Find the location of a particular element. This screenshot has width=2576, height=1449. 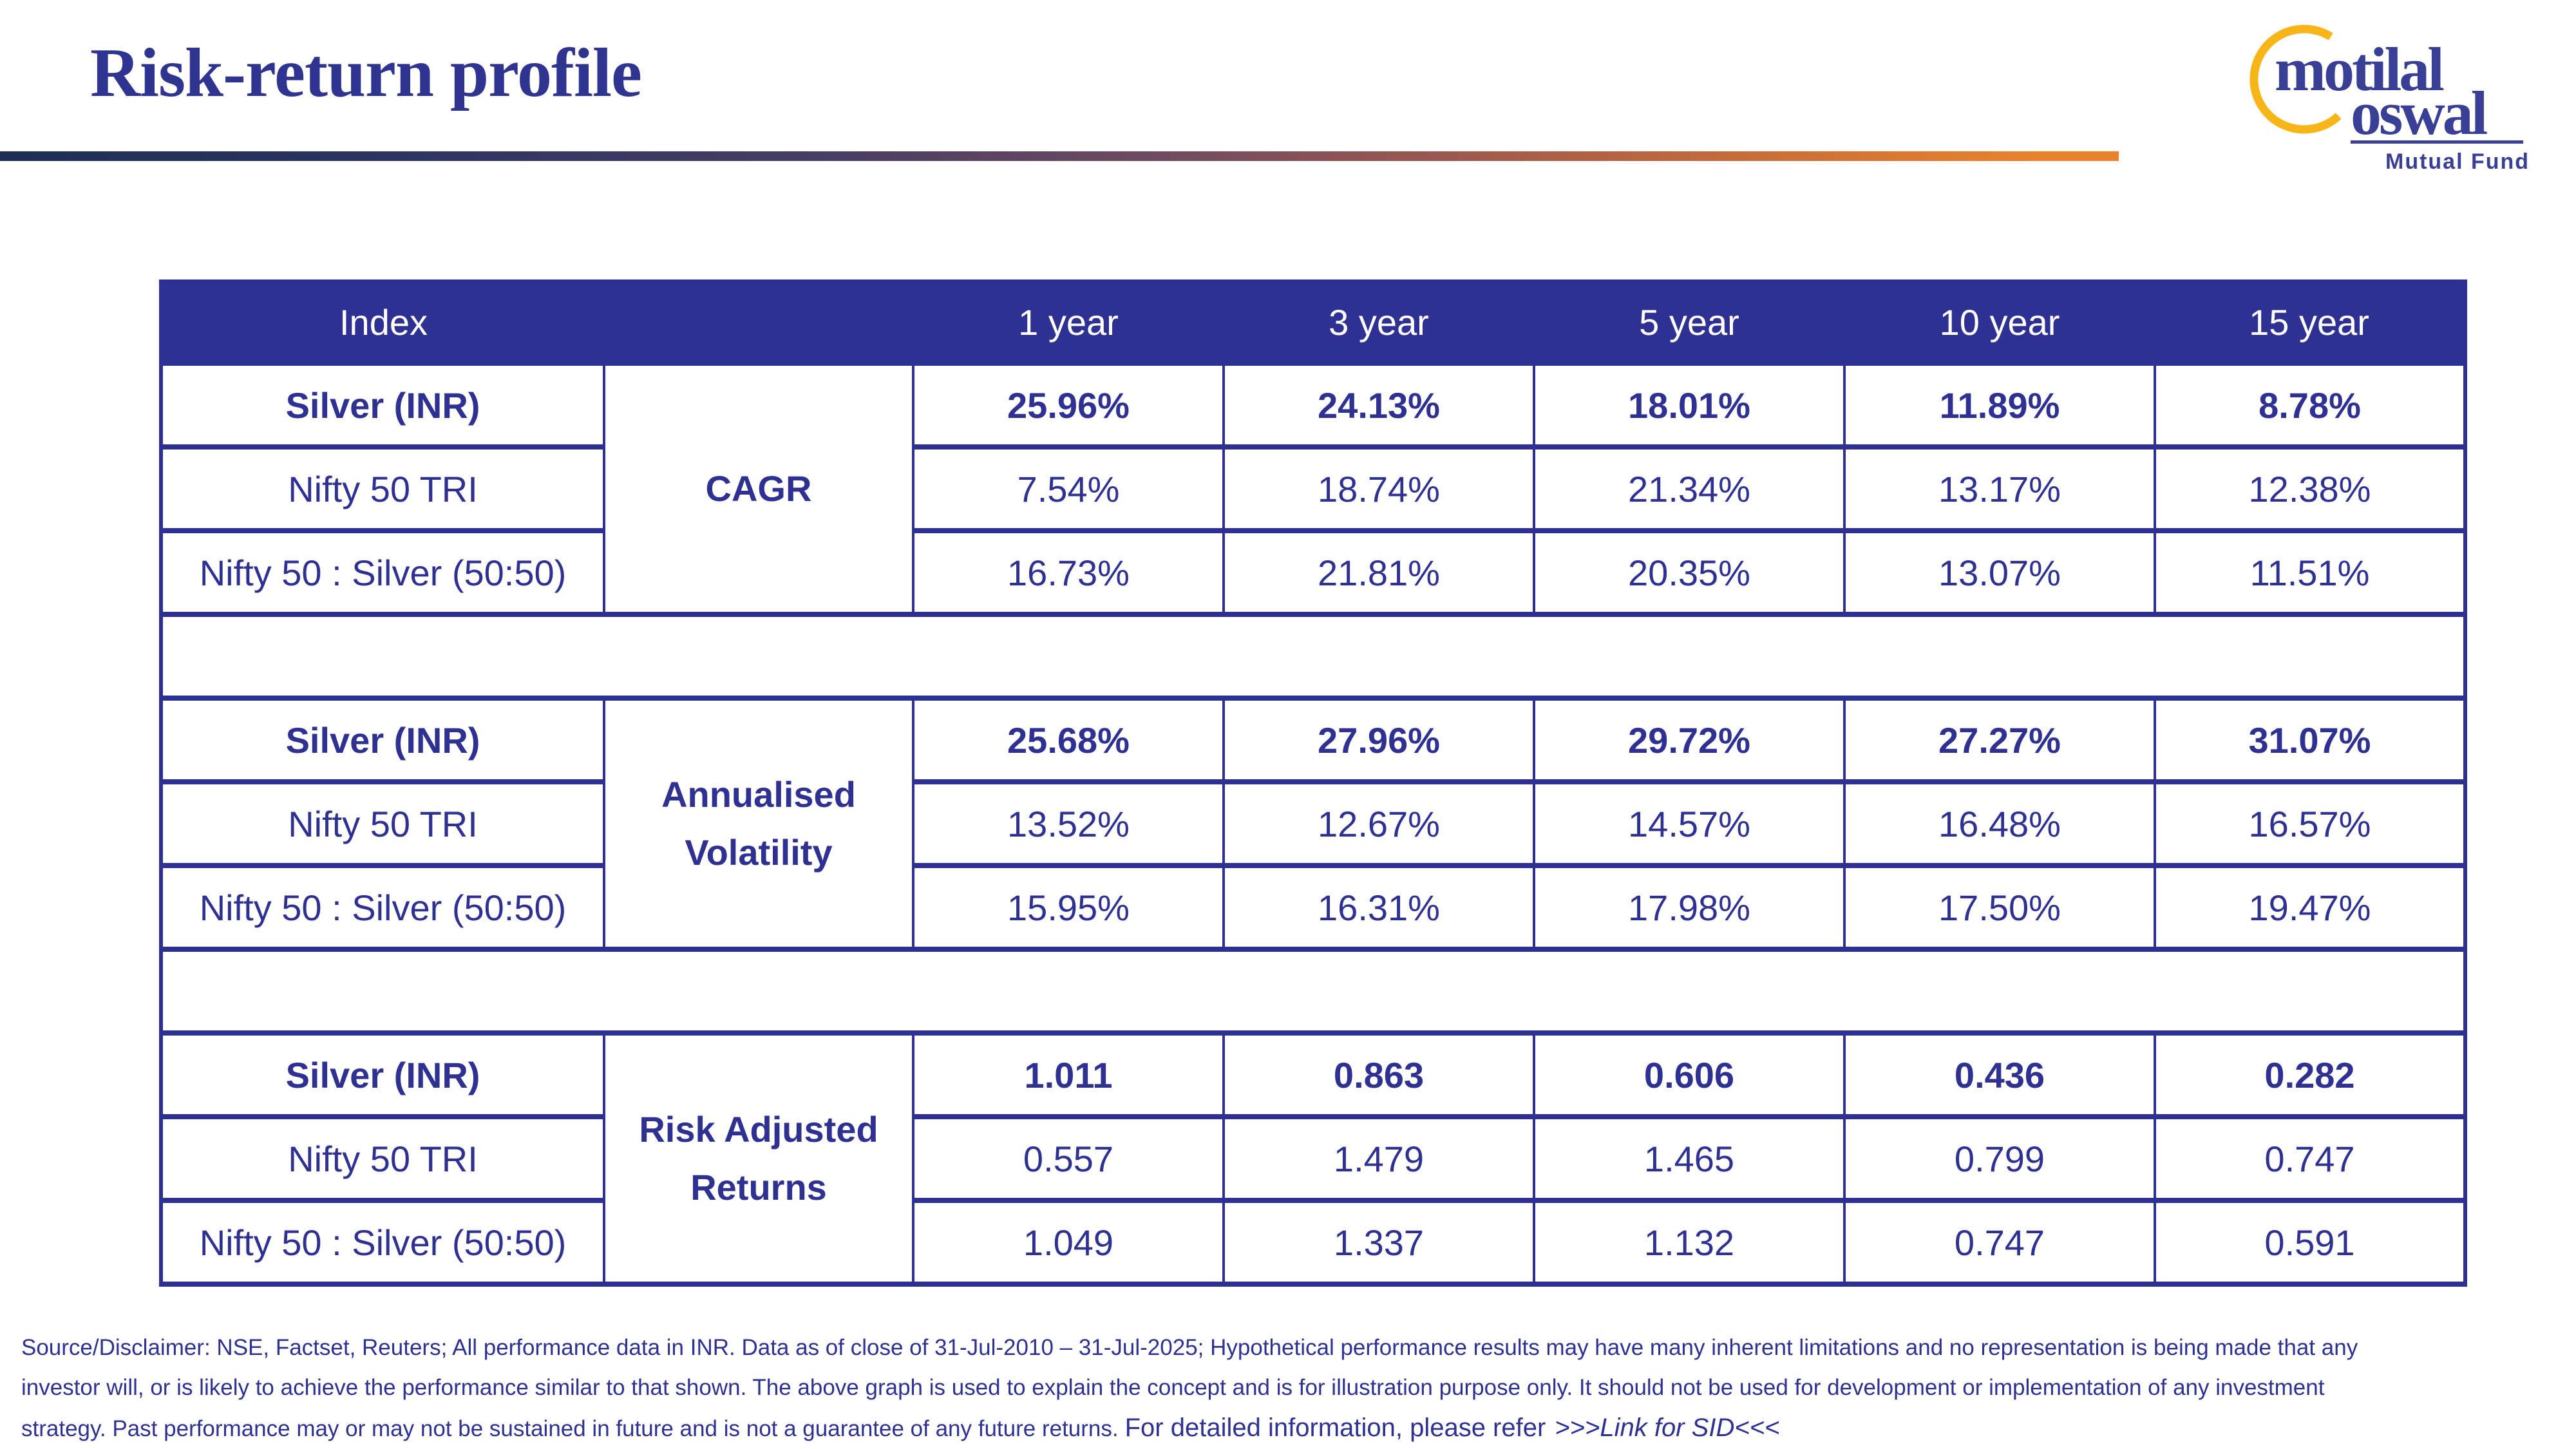

value-cell: 13.07% is located at coordinates (1999, 572).